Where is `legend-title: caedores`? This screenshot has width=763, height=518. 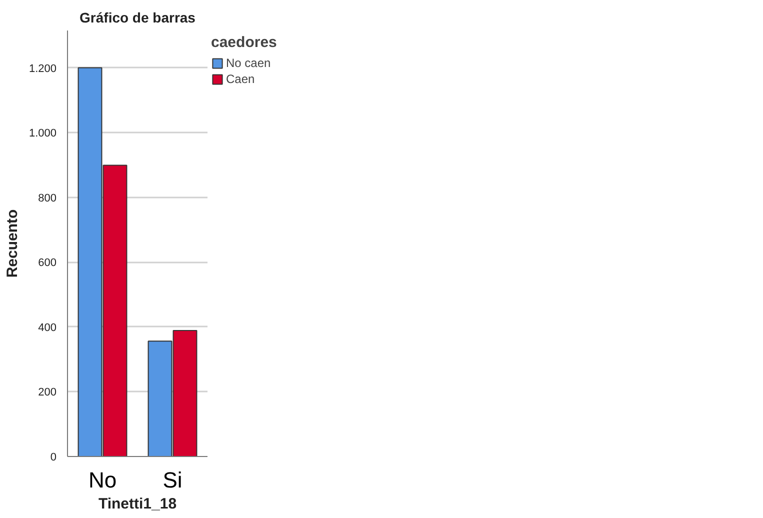 legend-title: caedores is located at coordinates (244, 42).